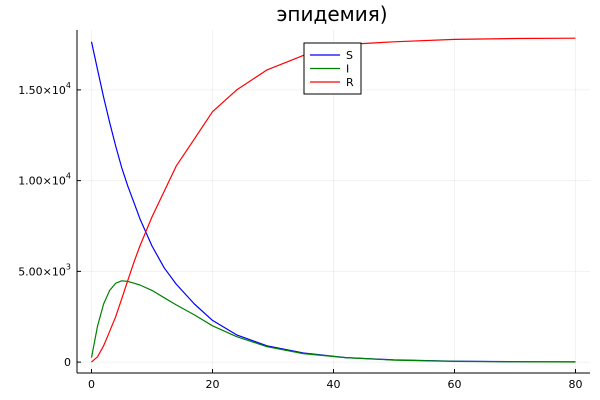 This screenshot has width=600, height=400. I want to click on y-tick-label: 1.00×10⁴, so click(44, 180).